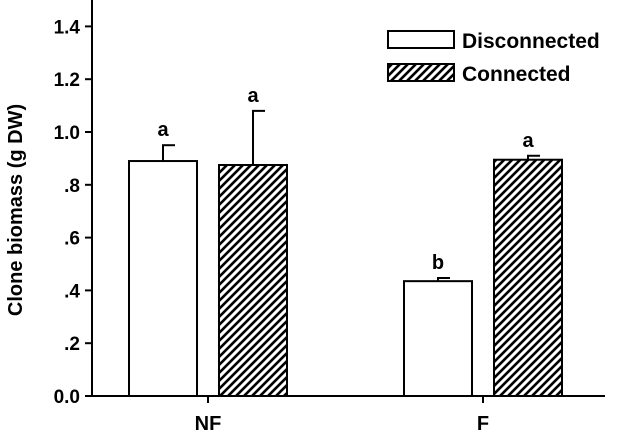 This screenshot has width=622, height=436. I want to click on x-tick-label: NF, so click(208, 424).